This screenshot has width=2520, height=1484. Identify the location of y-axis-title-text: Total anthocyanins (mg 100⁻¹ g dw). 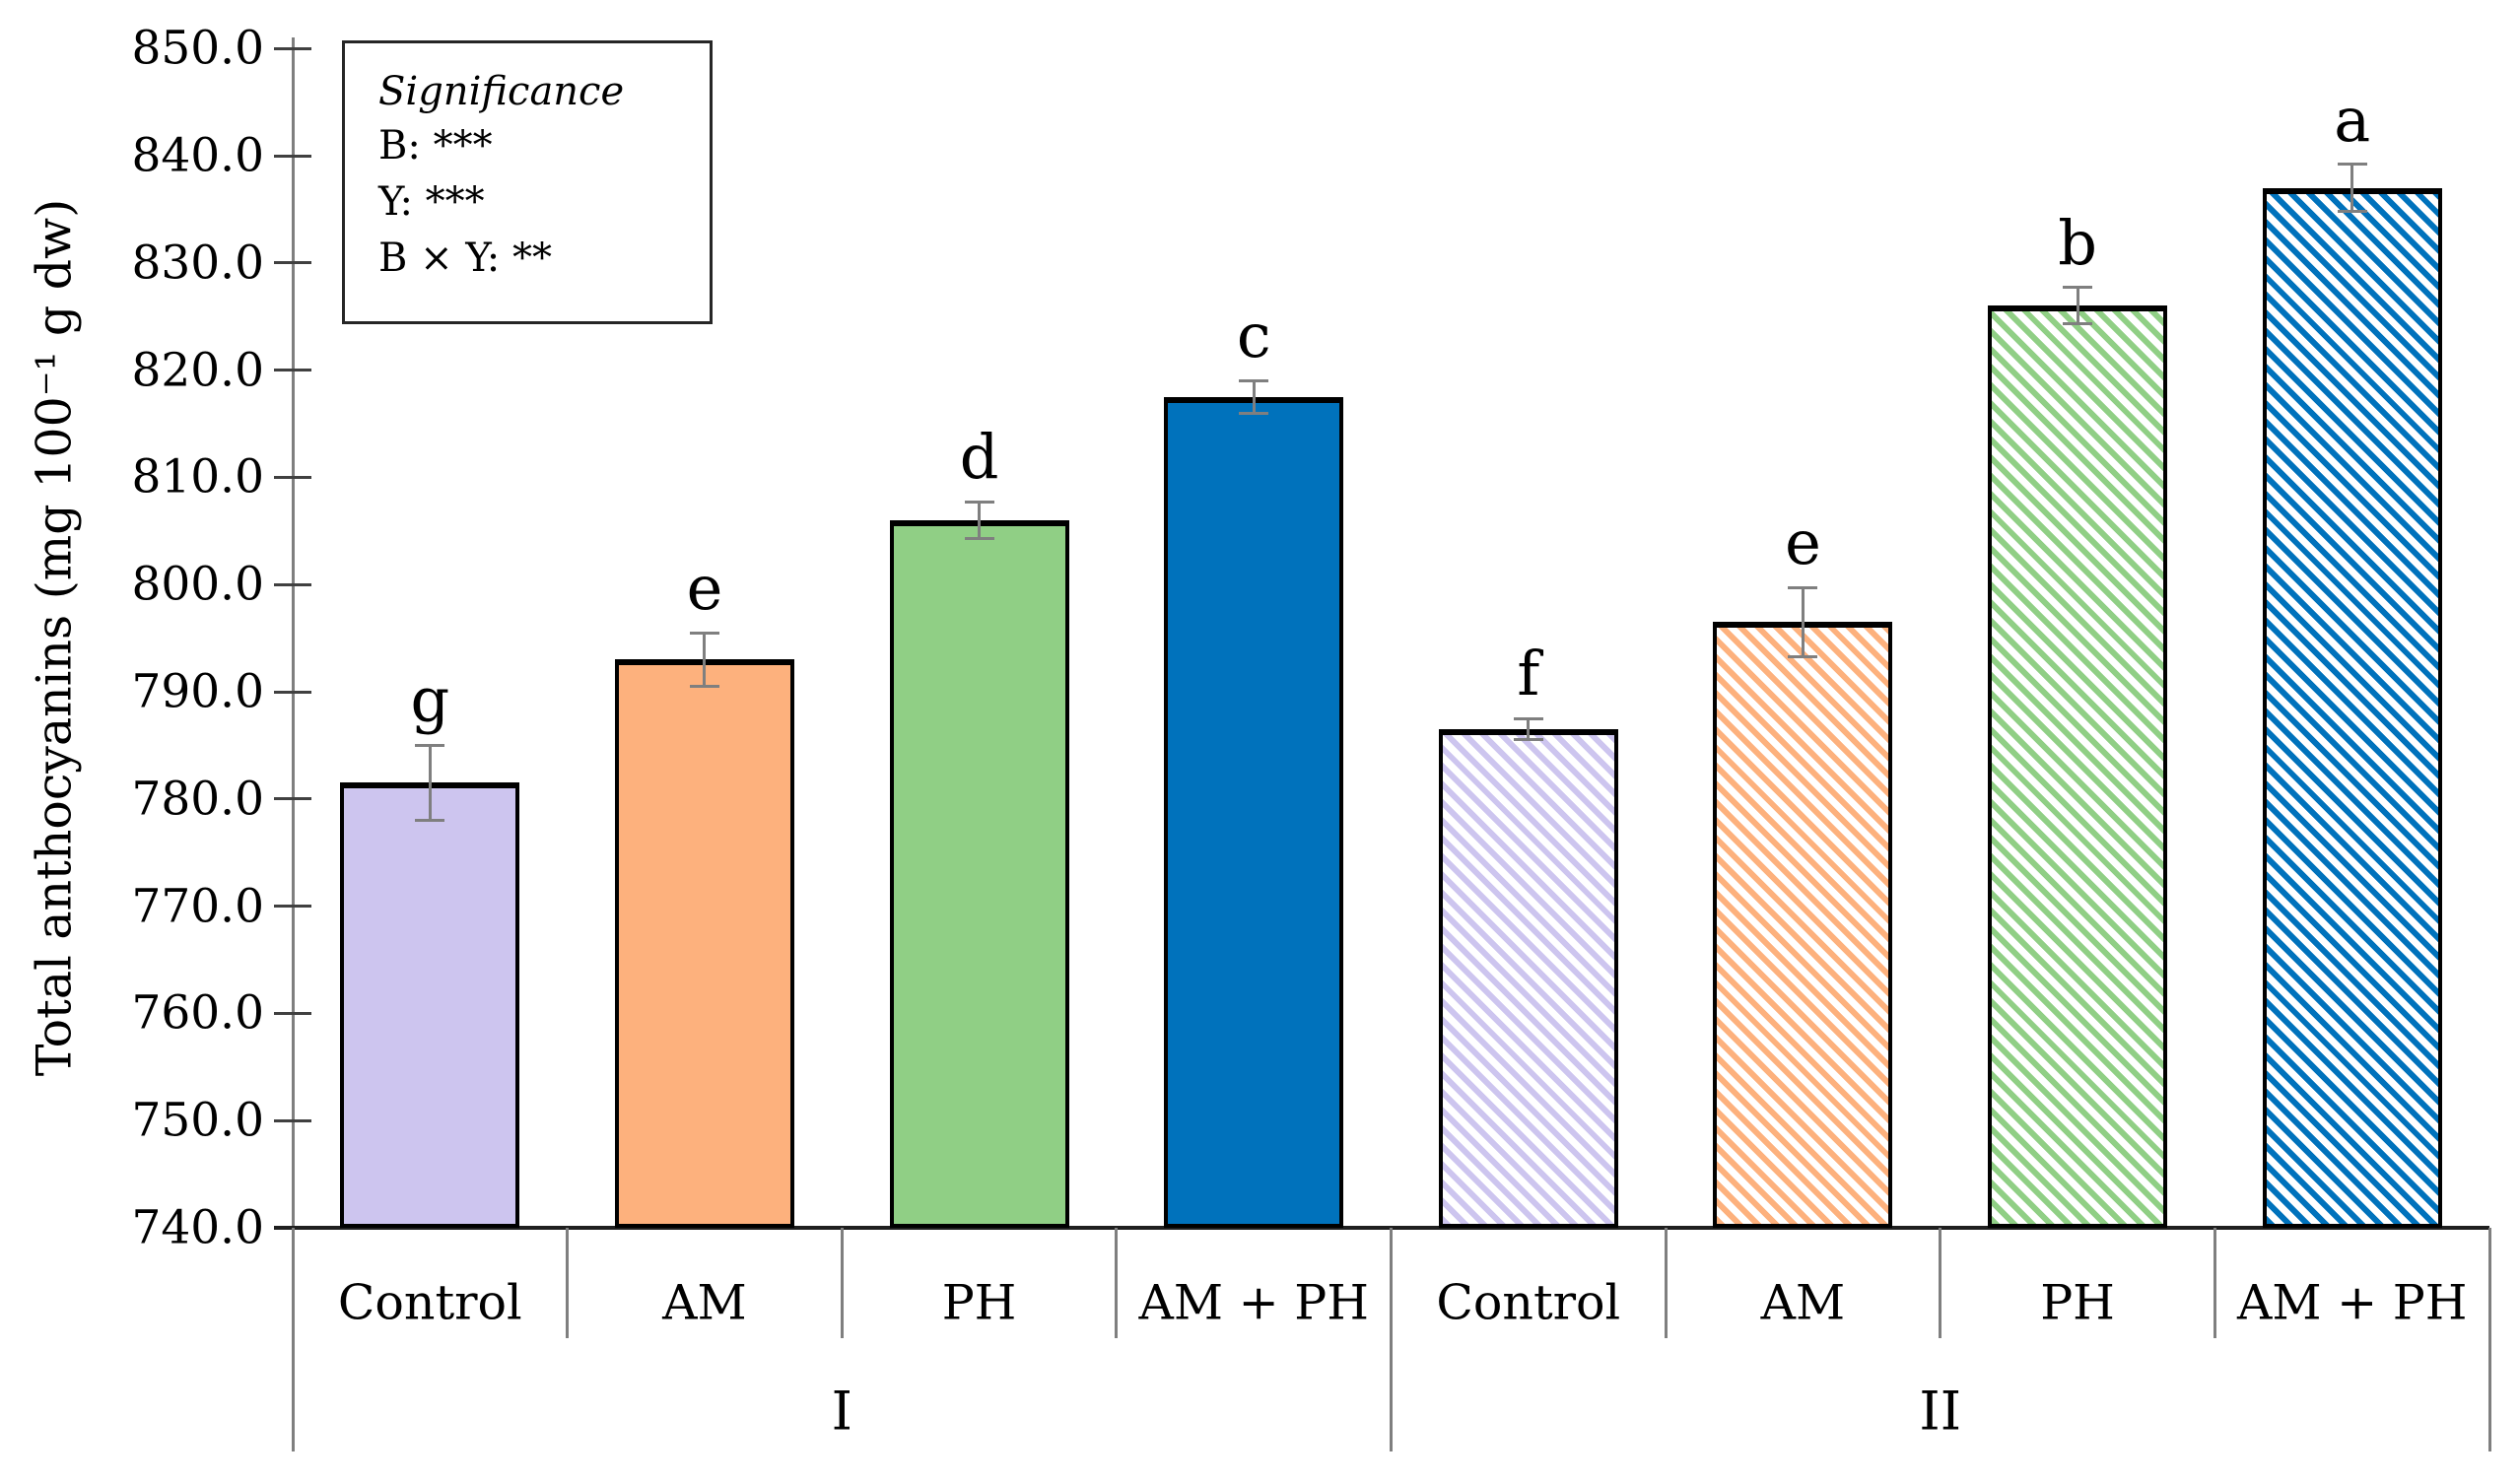
(54, 637).